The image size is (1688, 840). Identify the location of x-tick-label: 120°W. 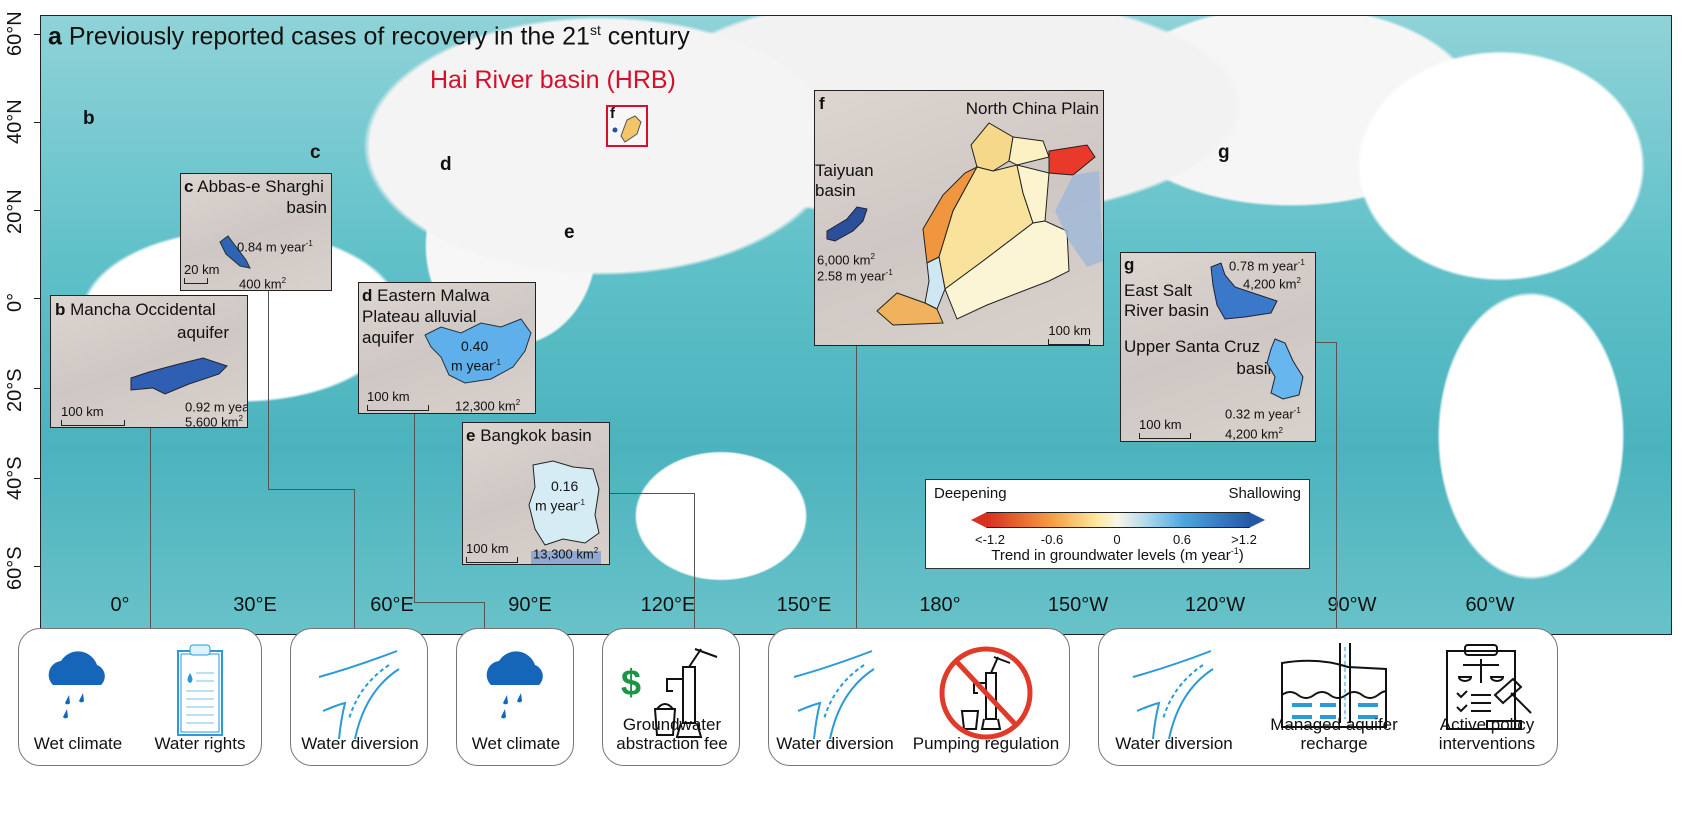
(1215, 605).